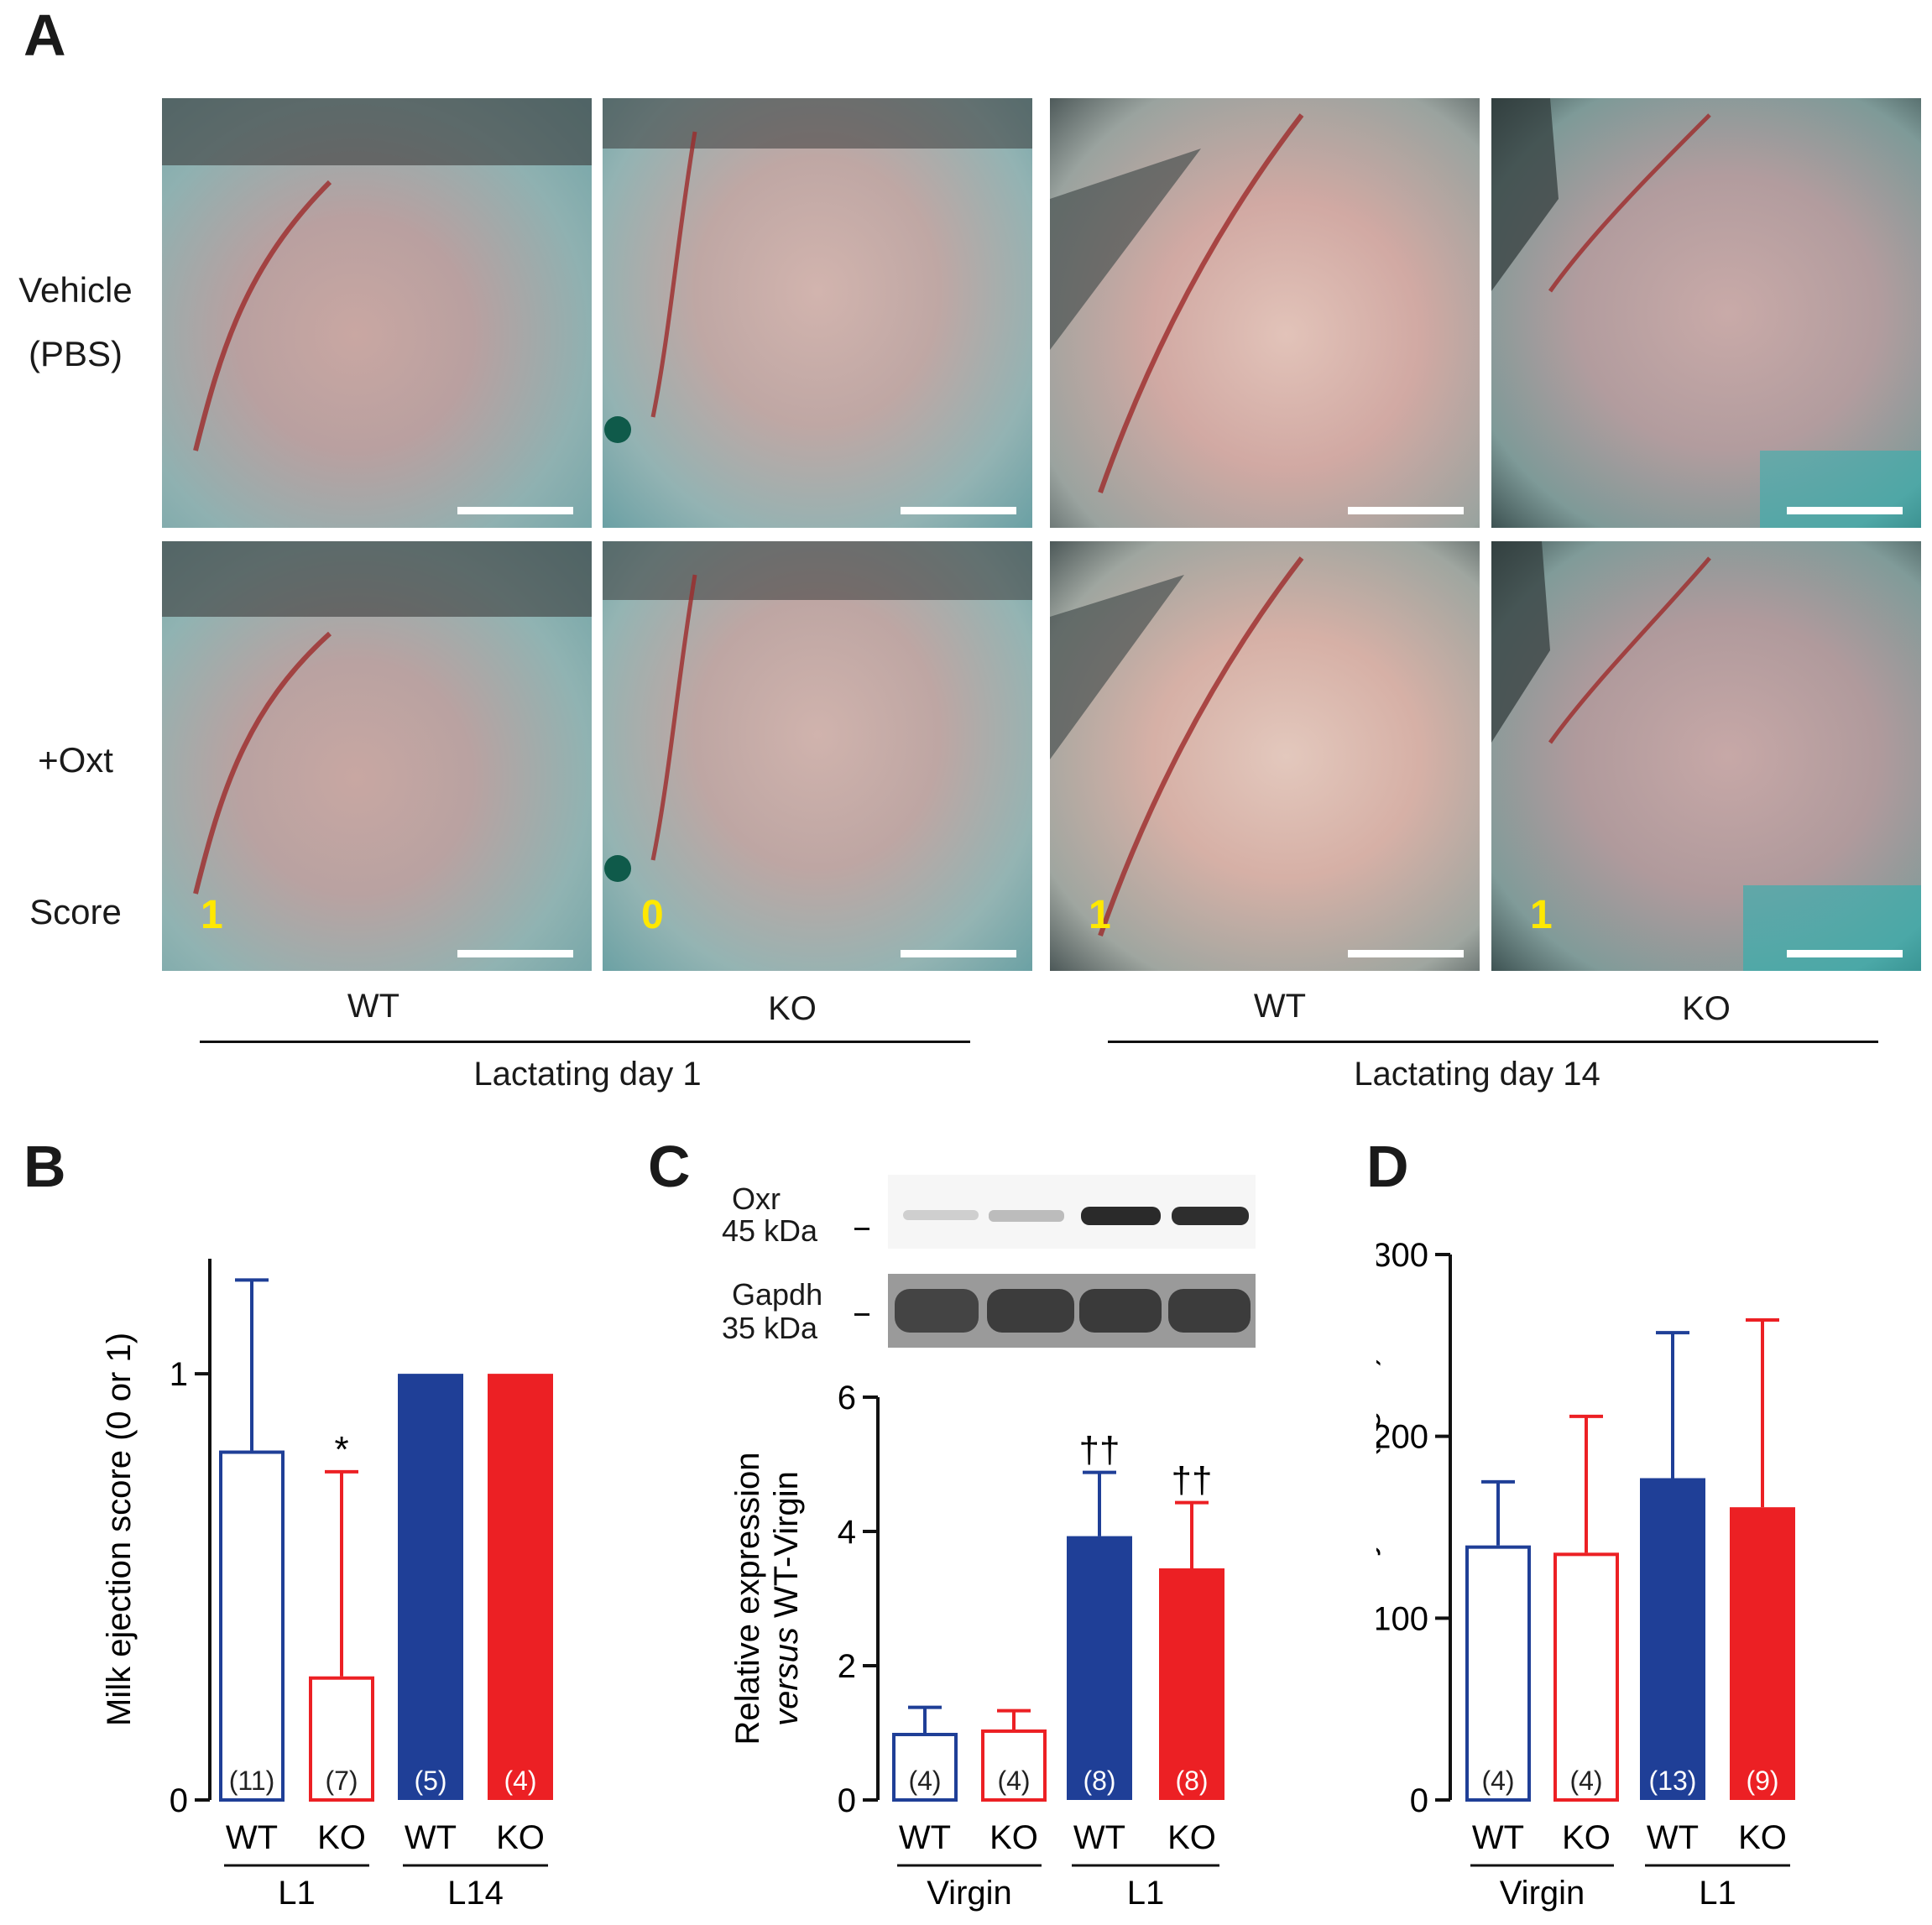 The width and height of the screenshot is (1932, 1925). What do you see at coordinates (747, 1598) in the screenshot?
I see `y-axis-label-line1: Relative expression` at bounding box center [747, 1598].